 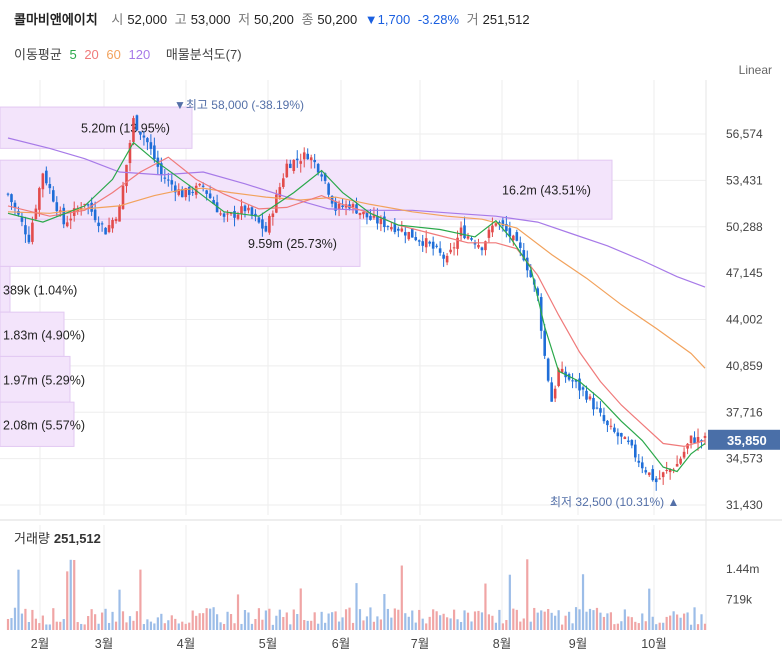 What do you see at coordinates (387, 19) in the screenshot?
I see `change-value: ▼1,700` at bounding box center [387, 19].